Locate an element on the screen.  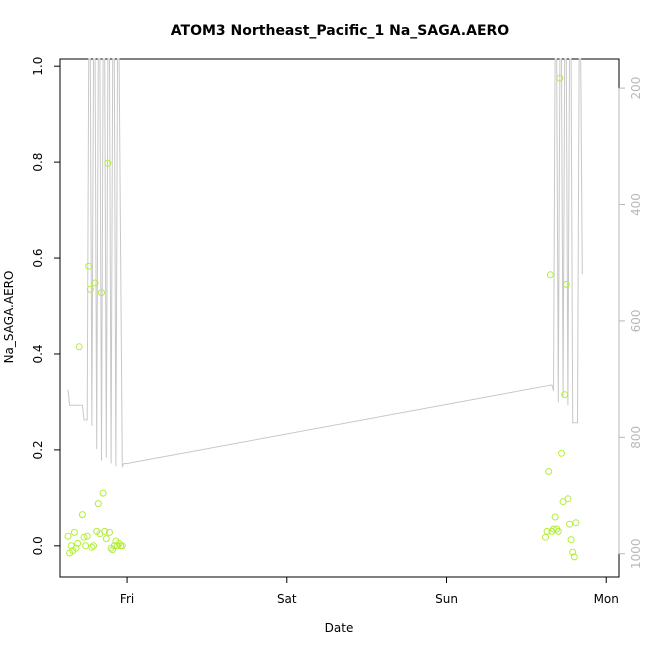
y2-tick-label: 400 is located at coordinates (636, 204).